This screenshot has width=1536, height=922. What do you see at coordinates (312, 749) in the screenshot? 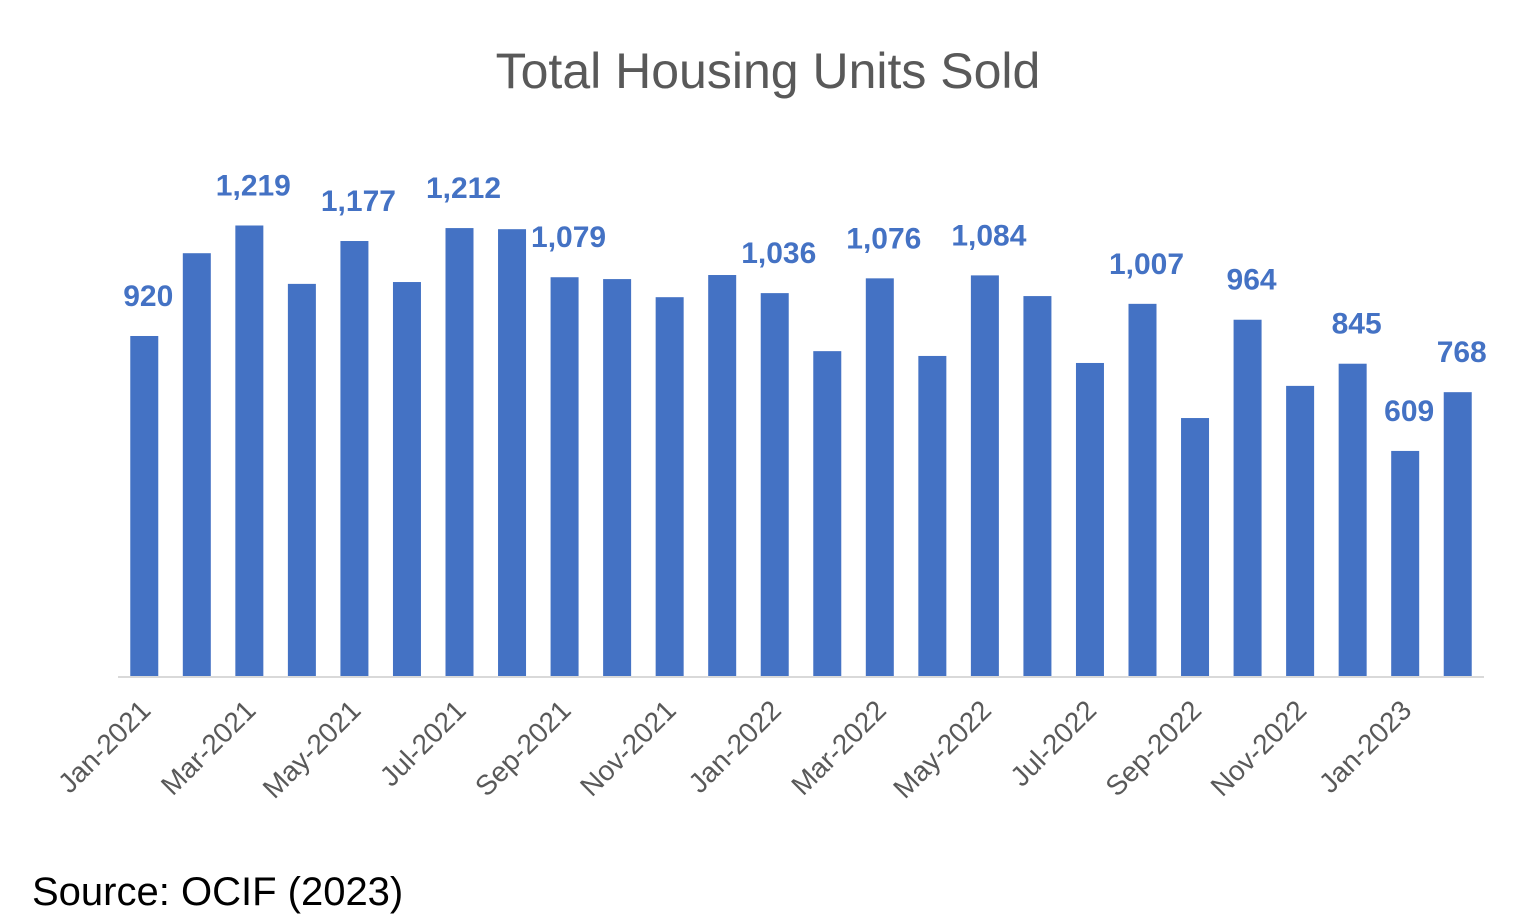
I see `x-tick-label: May-2021` at bounding box center [312, 749].